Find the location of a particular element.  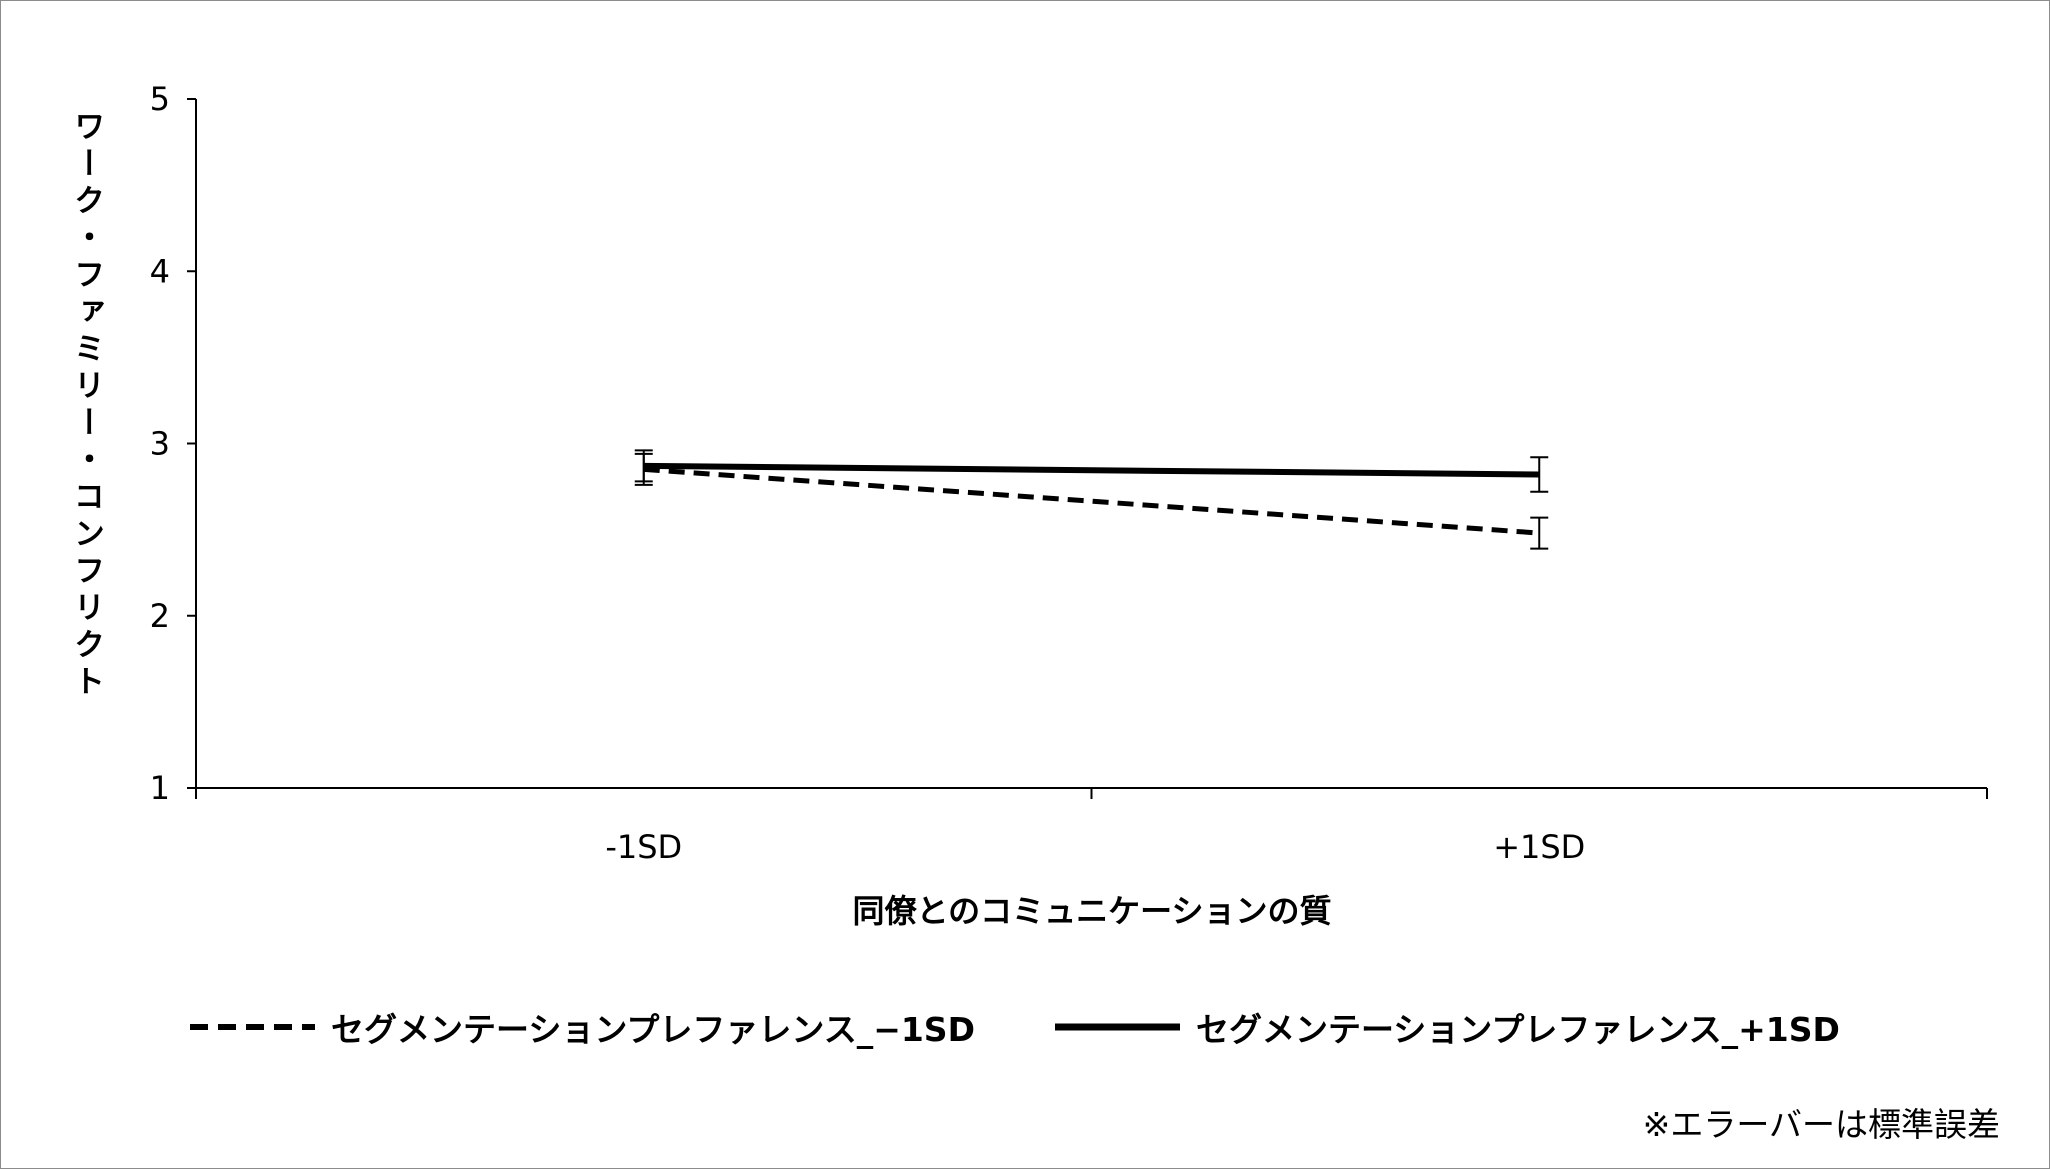

legend-swatch-dashed is located at coordinates (252, 1027).